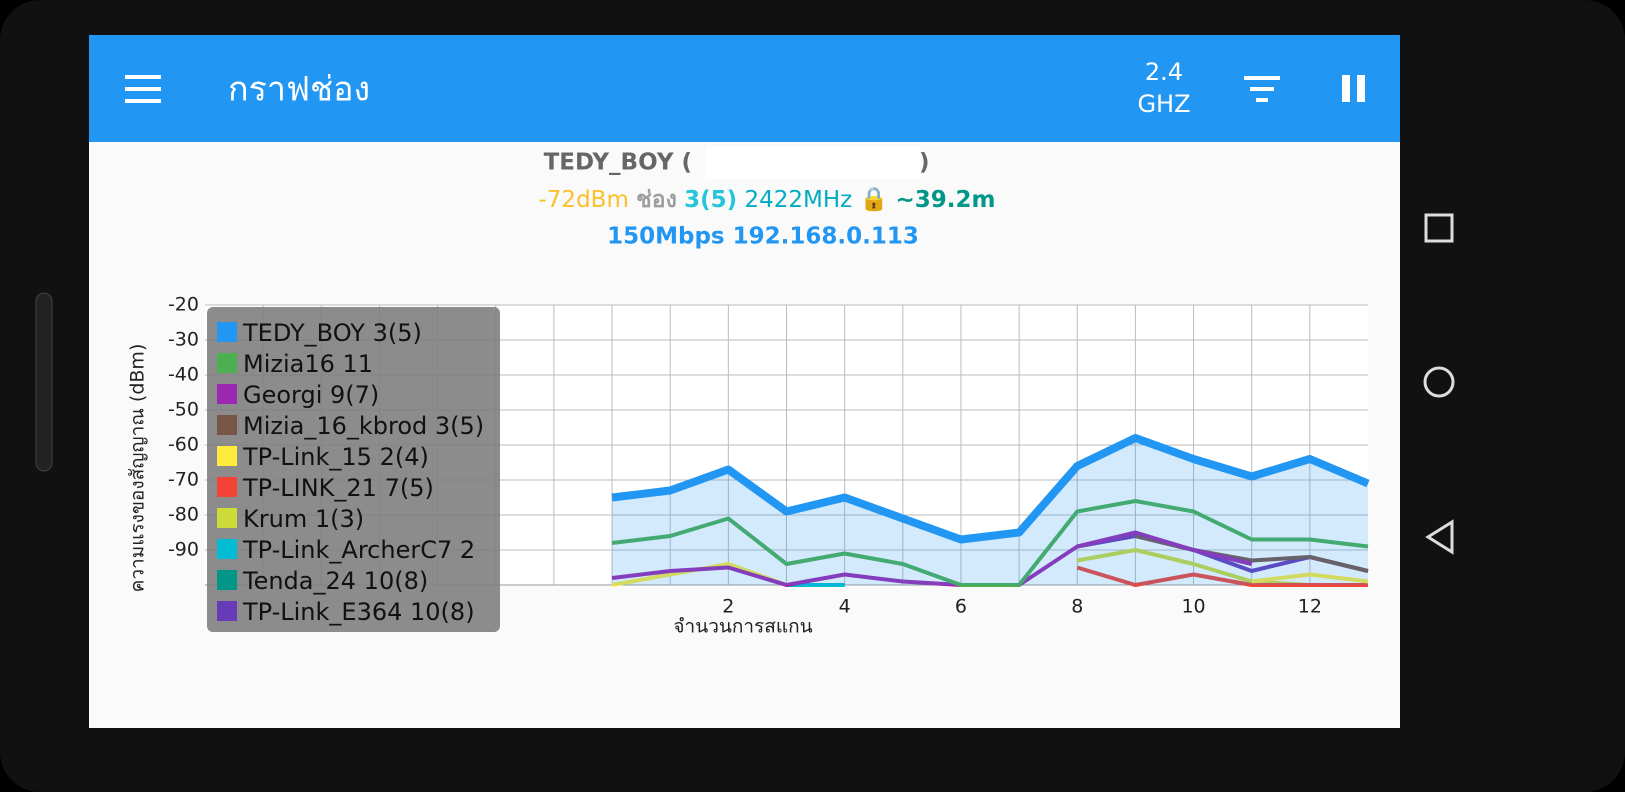  I want to click on legend-label: Tenda_24 10(8), so click(335, 581).